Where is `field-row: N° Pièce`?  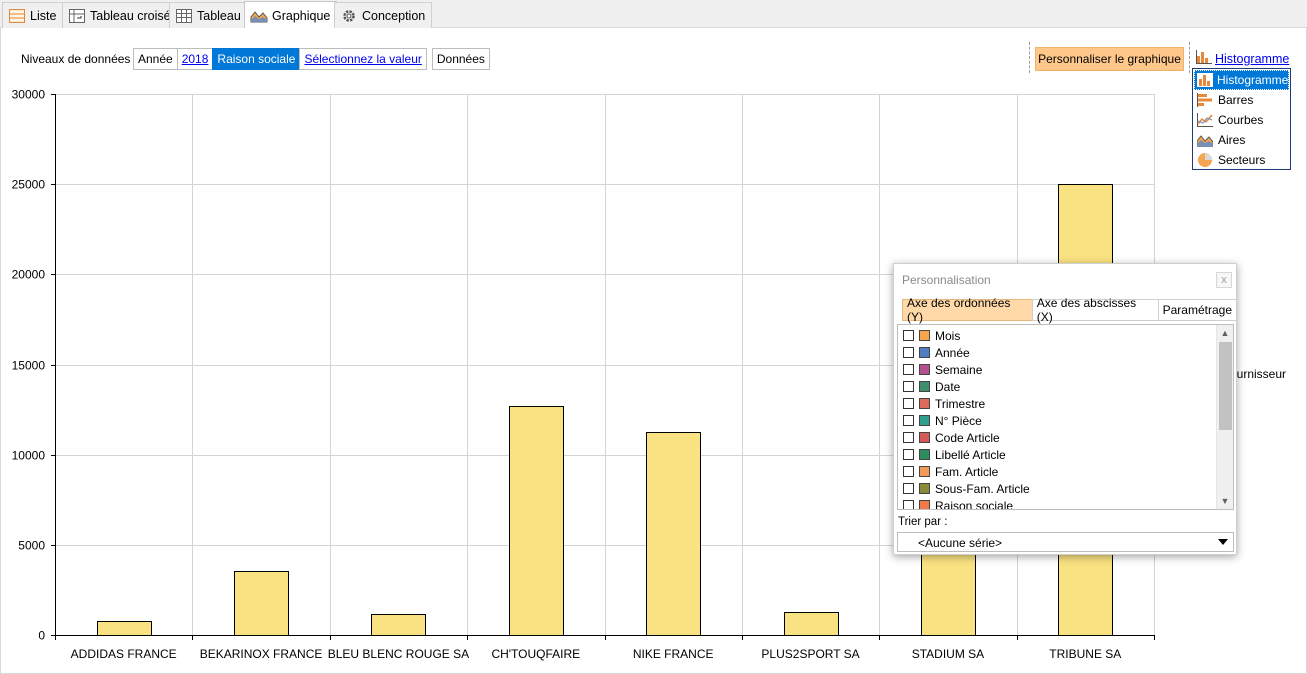
field-row: N° Pièce is located at coordinates (942, 420).